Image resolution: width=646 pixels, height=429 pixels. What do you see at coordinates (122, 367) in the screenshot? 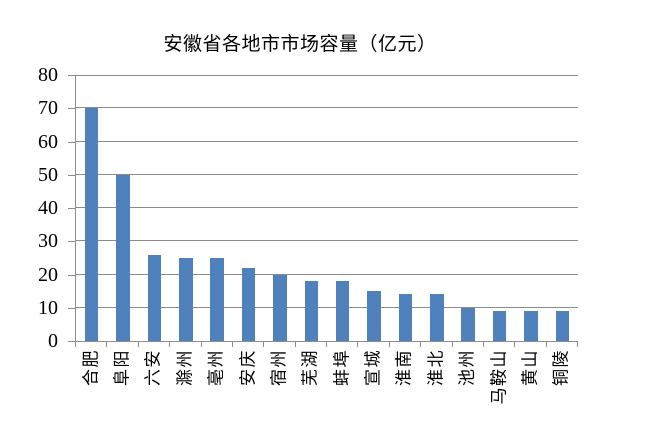
I see `x-axis-label-2: 阜阳` at bounding box center [122, 367].